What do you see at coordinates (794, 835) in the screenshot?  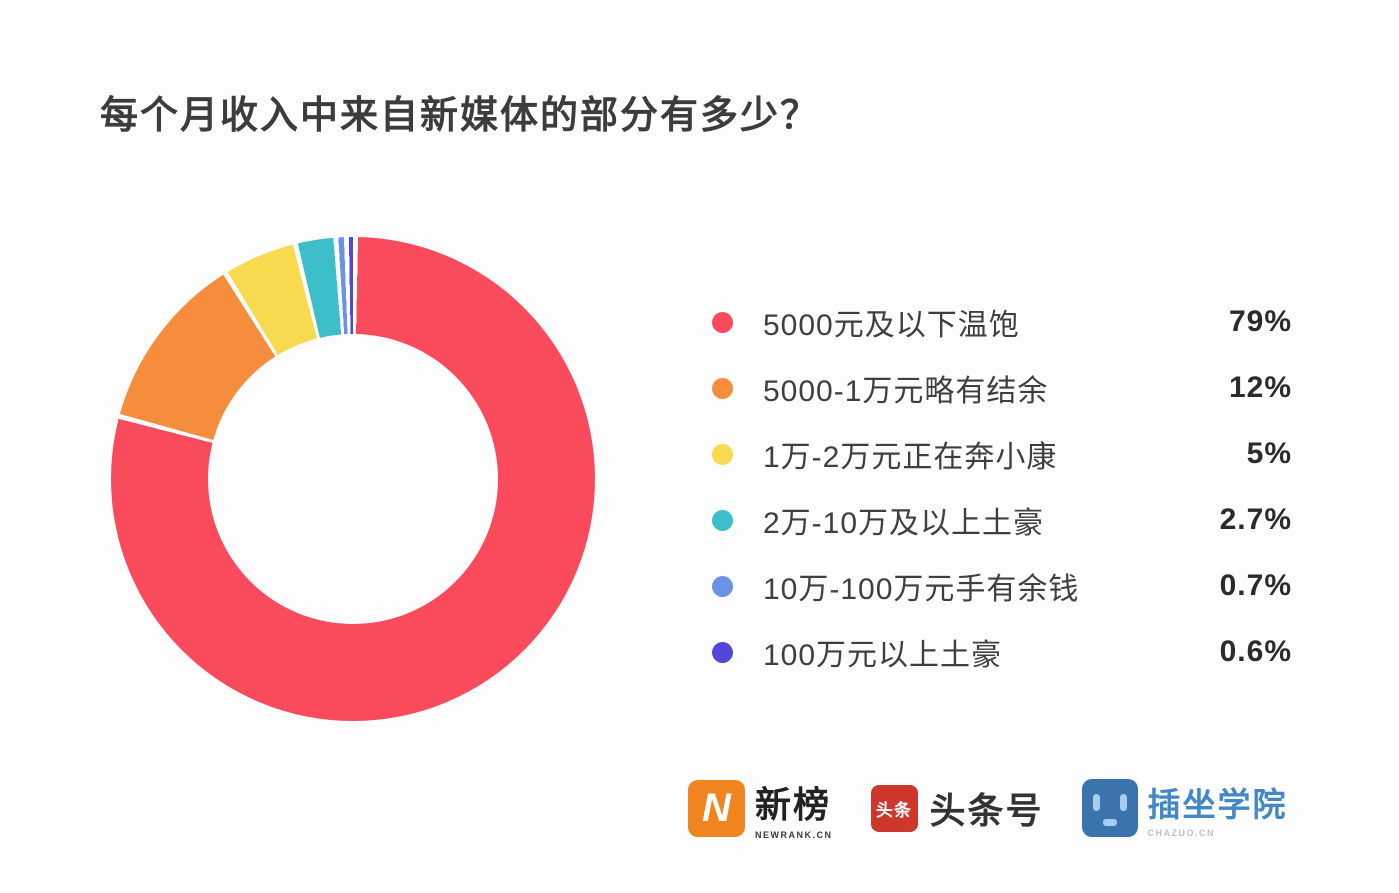 I see `newrank-logo-subtitle: NEWRANK.CN` at bounding box center [794, 835].